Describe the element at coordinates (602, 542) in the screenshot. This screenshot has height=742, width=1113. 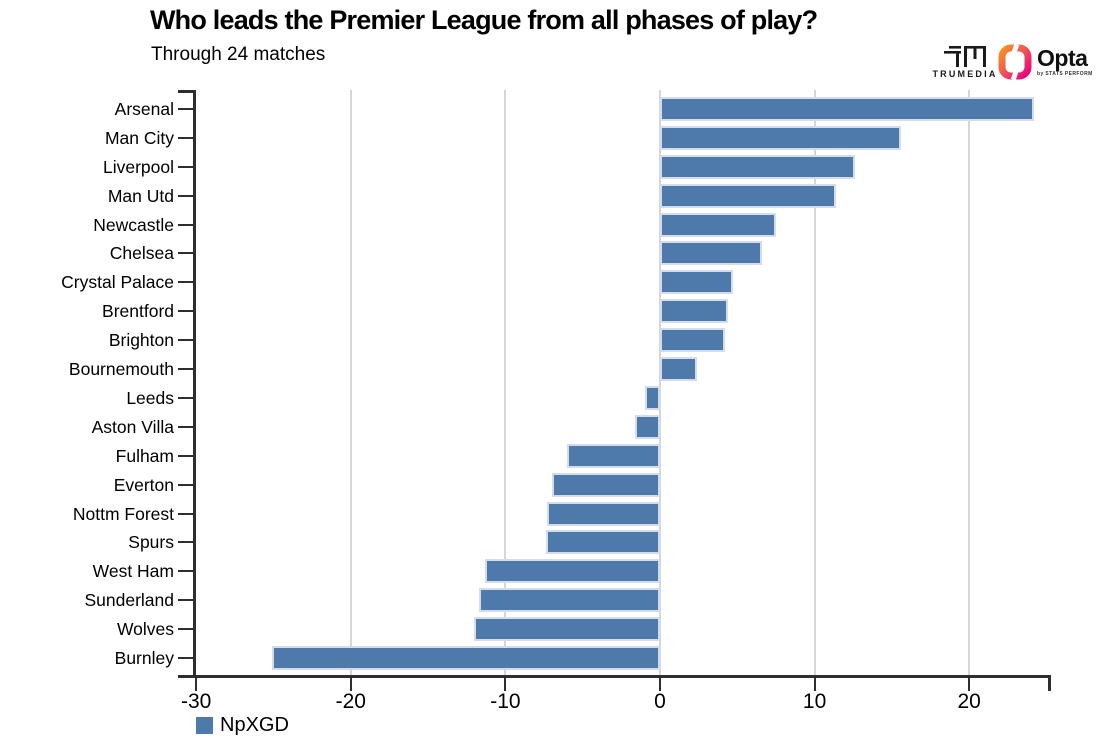
I see `bar-spurs` at that location.